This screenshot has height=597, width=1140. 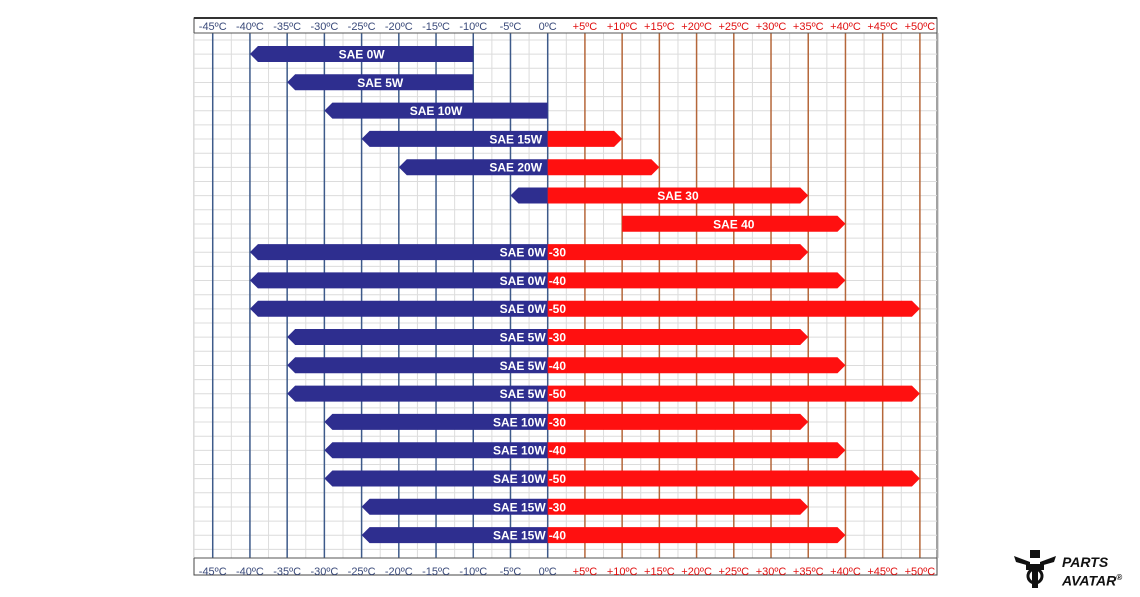 What do you see at coordinates (324, 27) in the screenshot?
I see `top-tick-label: -30ºC` at bounding box center [324, 27].